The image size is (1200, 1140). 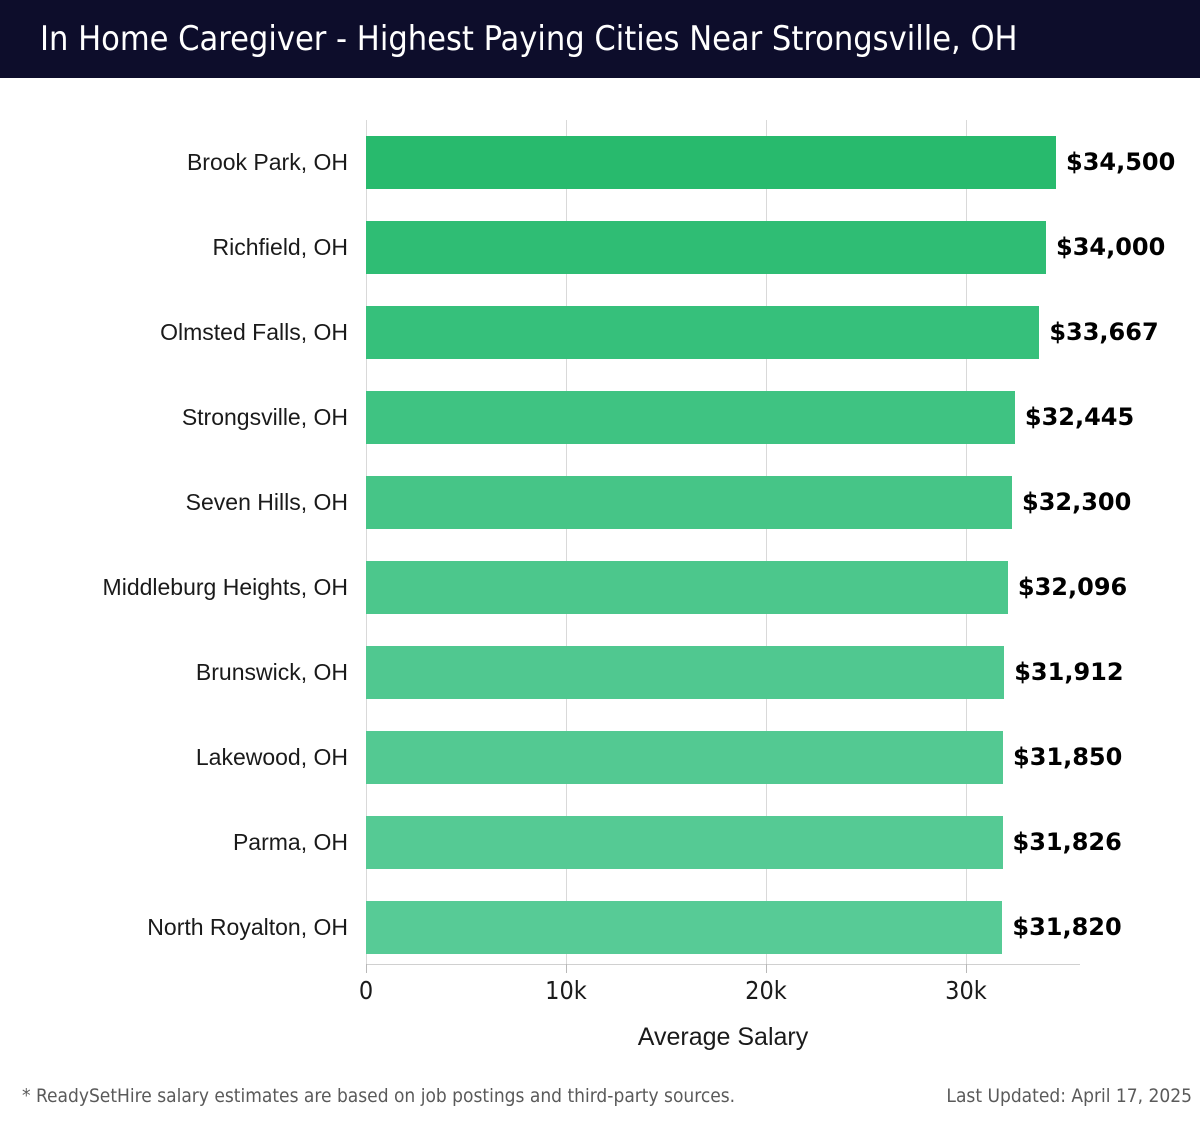 What do you see at coordinates (247, 927) in the screenshot?
I see `bar-category-label: North Royalton, OH` at bounding box center [247, 927].